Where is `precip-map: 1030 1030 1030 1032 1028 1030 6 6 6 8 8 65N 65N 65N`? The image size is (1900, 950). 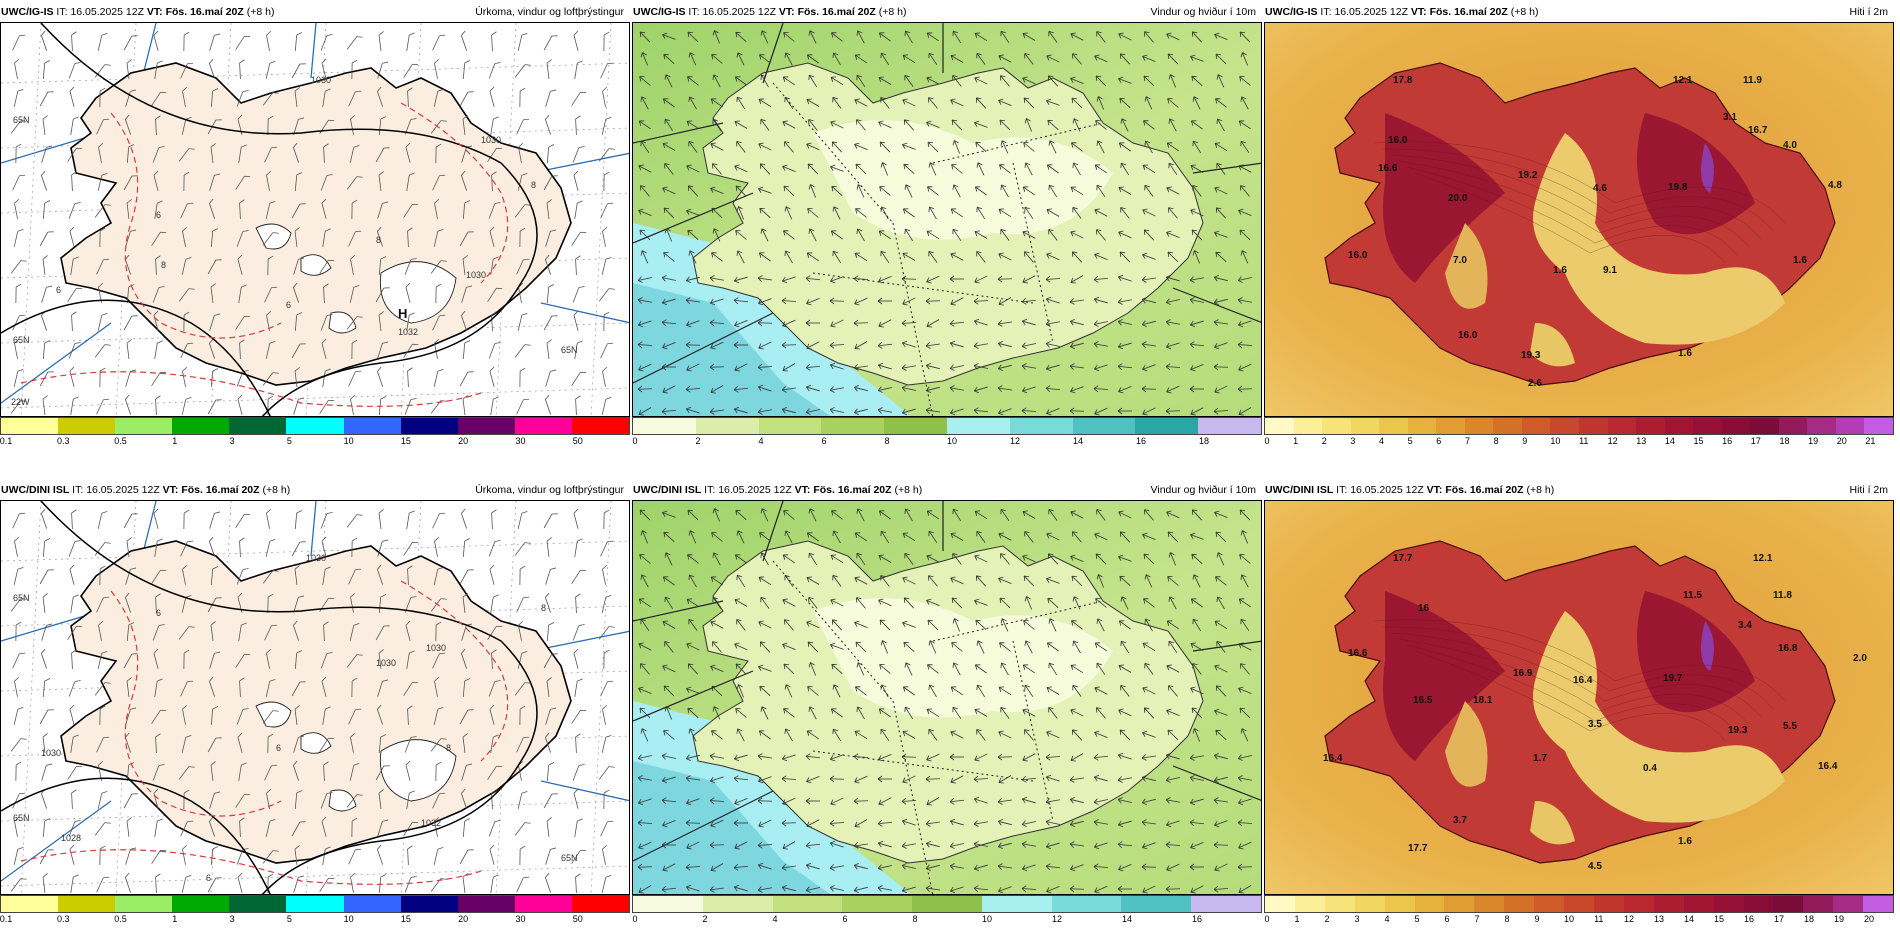 precip-map: 1030 1030 1030 1032 1028 1030 6 6 6 8 8 65N 65N 65N is located at coordinates (315, 697).